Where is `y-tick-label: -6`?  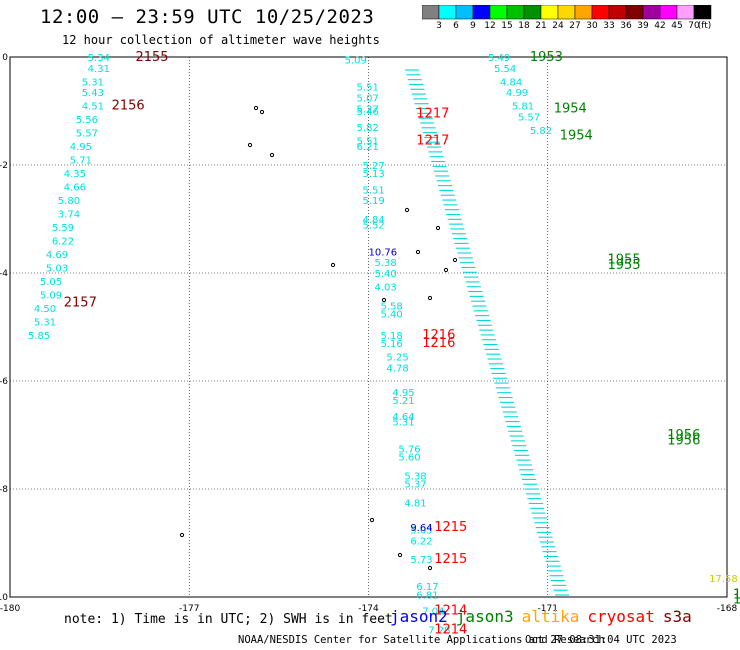
y-tick-label: -6 is located at coordinates (4, 382).